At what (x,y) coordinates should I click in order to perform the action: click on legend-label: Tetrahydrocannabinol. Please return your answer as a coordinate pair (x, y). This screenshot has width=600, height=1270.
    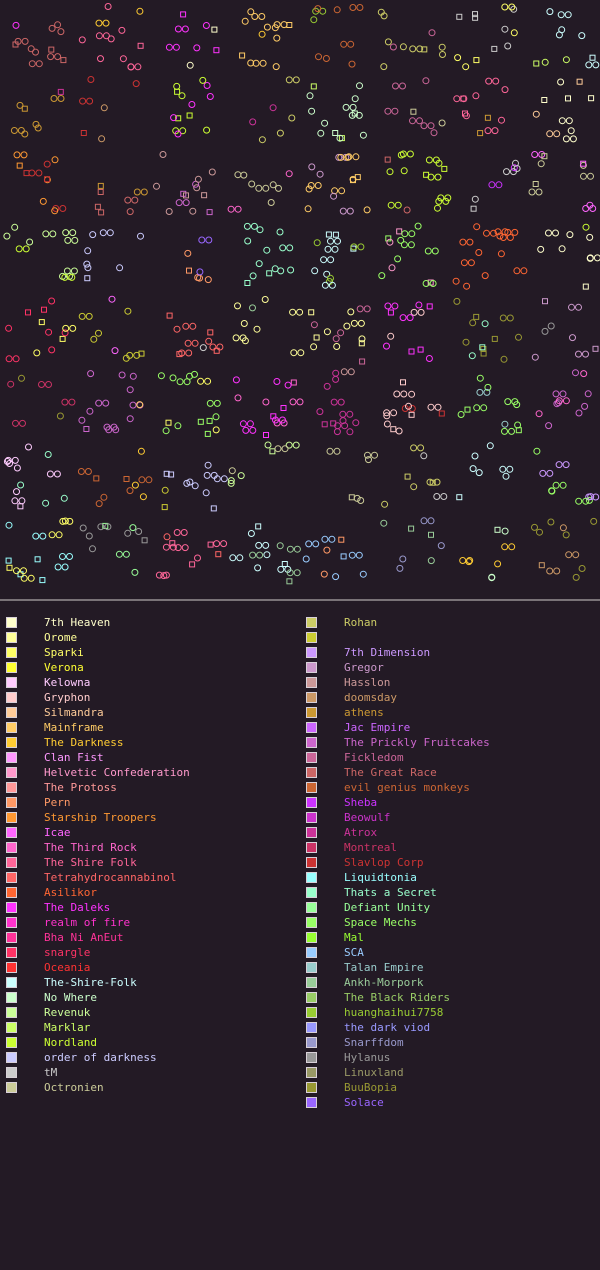
    Looking at the image, I should click on (110, 877).